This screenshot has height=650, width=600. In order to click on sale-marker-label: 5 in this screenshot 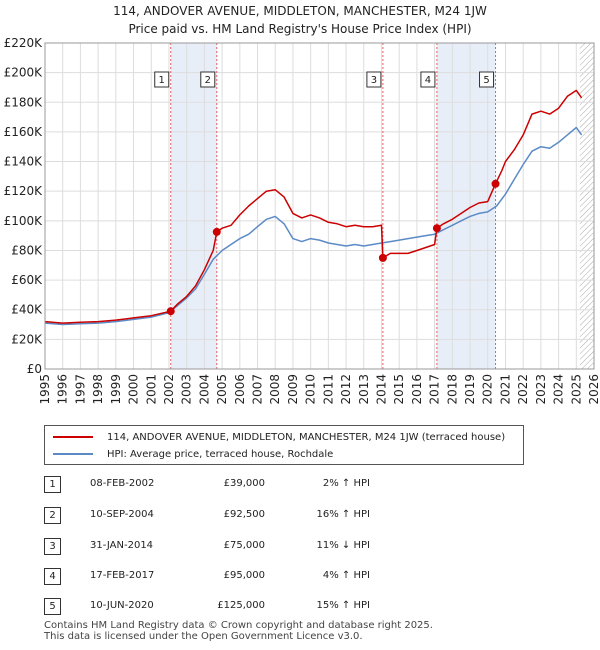, I will do `click(487, 79)`.